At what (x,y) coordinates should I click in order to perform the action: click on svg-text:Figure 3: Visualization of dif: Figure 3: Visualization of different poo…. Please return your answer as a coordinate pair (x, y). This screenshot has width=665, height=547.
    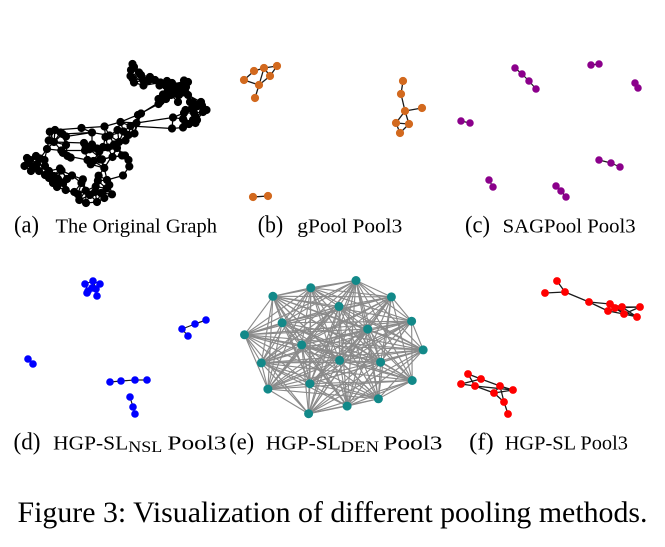
    Looking at the image, I should click on (333, 512).